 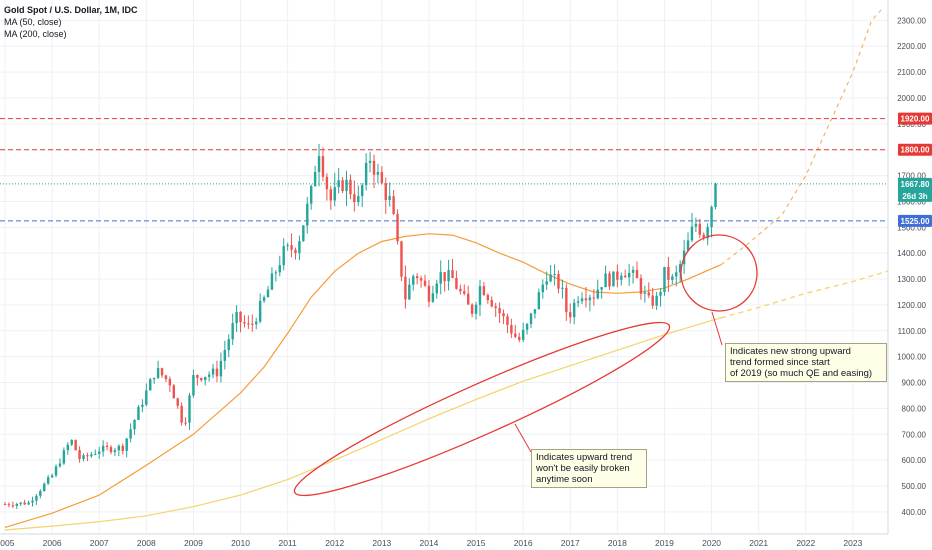 What do you see at coordinates (33, 22) in the screenshot?
I see `ma50-legend: MA (50, close)` at bounding box center [33, 22].